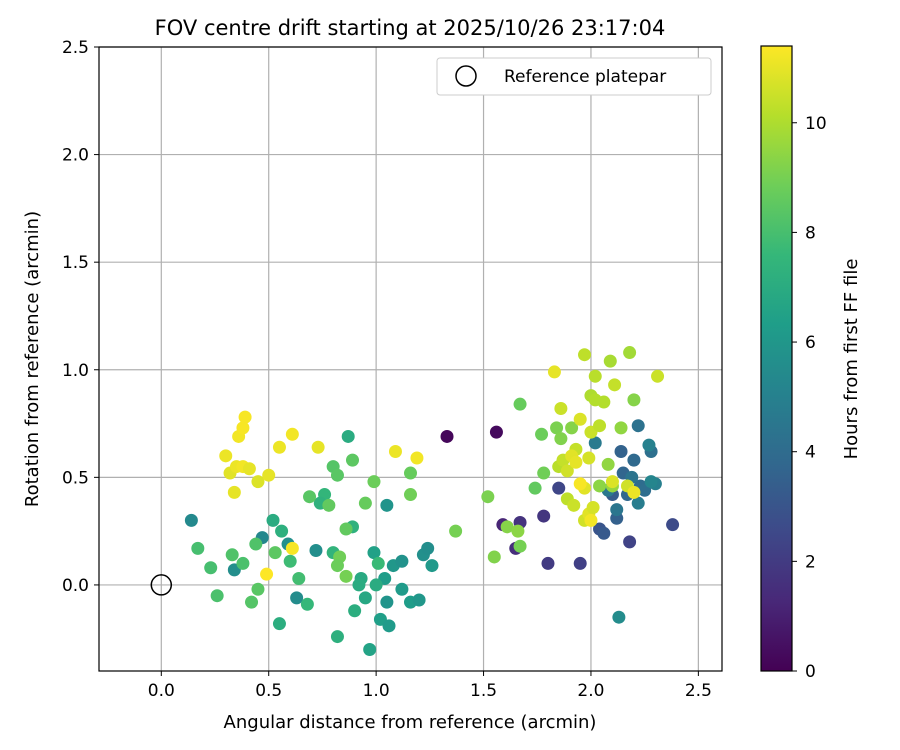  What do you see at coordinates (376, 691) in the screenshot?
I see `x-tick-label: 1.0` at bounding box center [376, 691].